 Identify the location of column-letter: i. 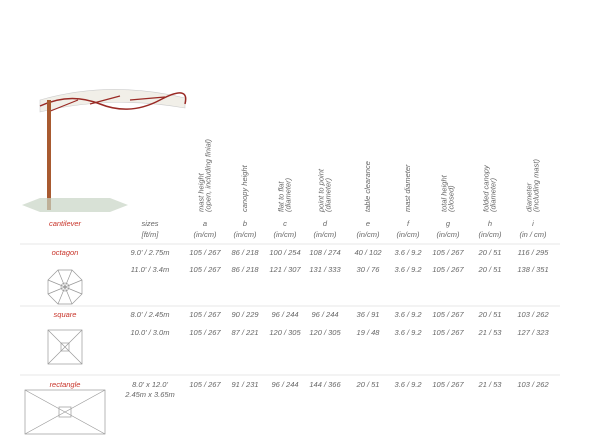
(533, 223).